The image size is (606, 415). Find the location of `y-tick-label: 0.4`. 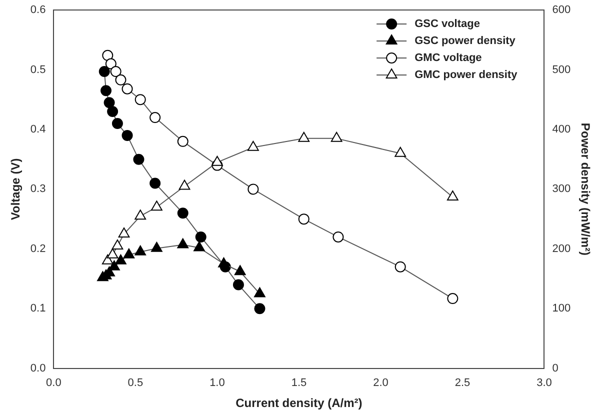

y-tick-label: 0.4 is located at coordinates (38, 130).